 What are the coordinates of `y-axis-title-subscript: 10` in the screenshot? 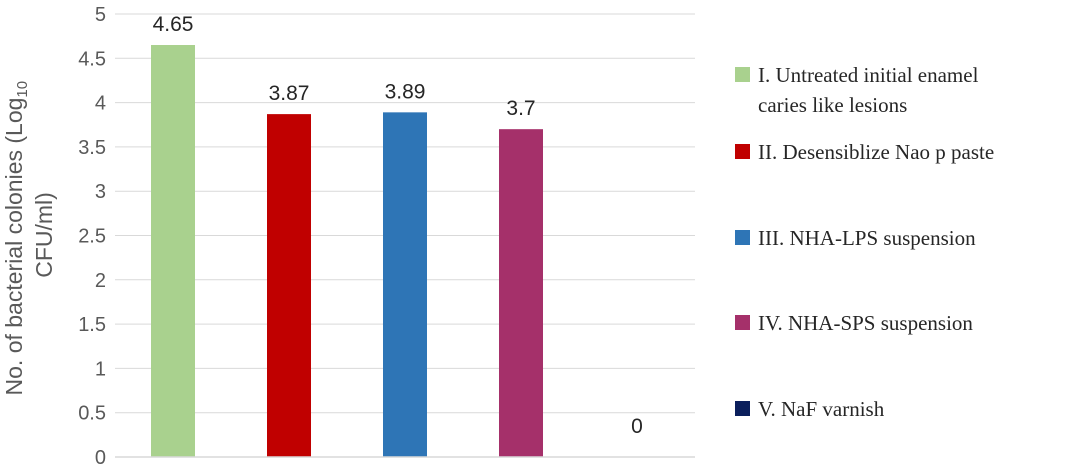 It's located at (22, 89).